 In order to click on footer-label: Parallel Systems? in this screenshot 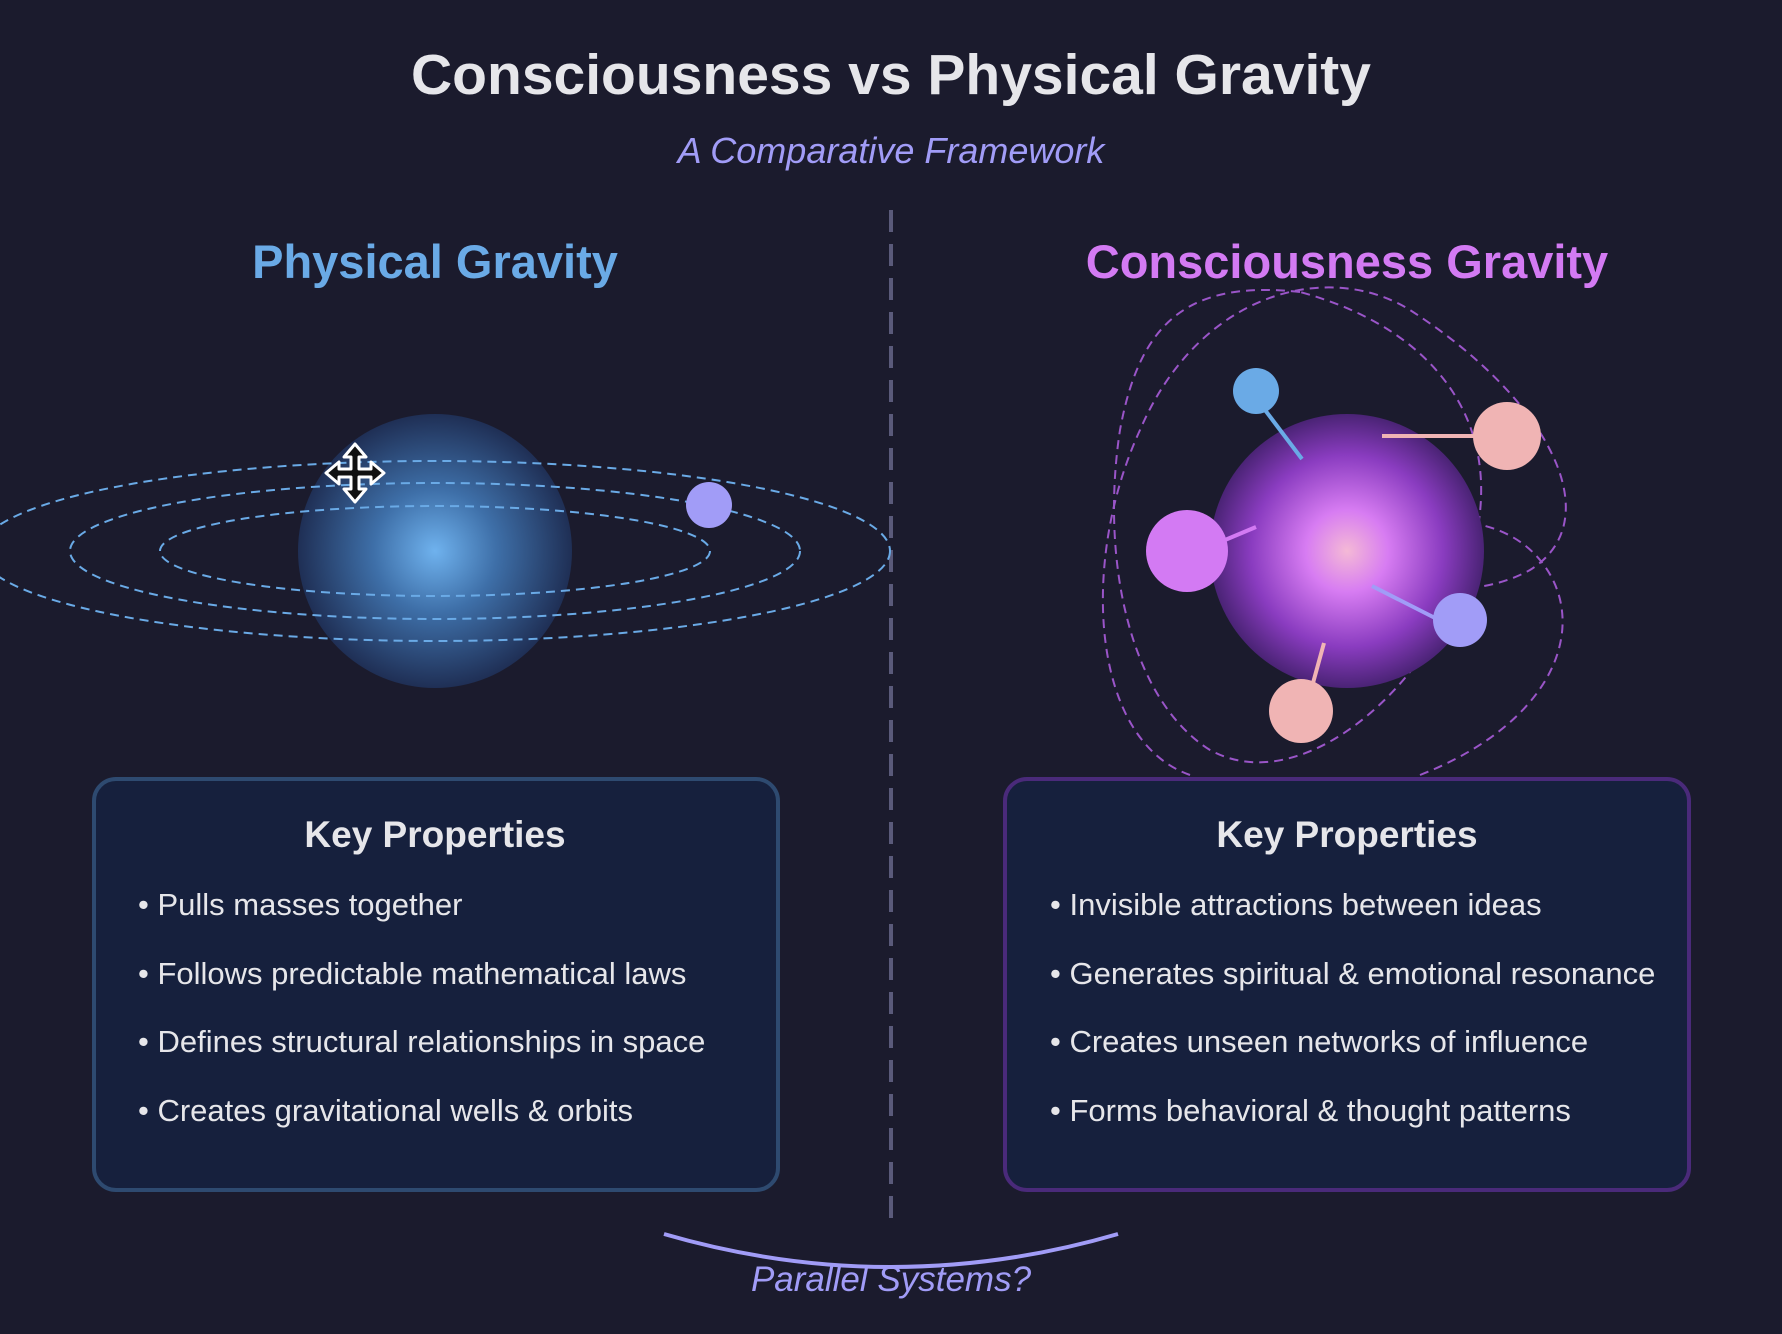, I will do `click(891, 1279)`.